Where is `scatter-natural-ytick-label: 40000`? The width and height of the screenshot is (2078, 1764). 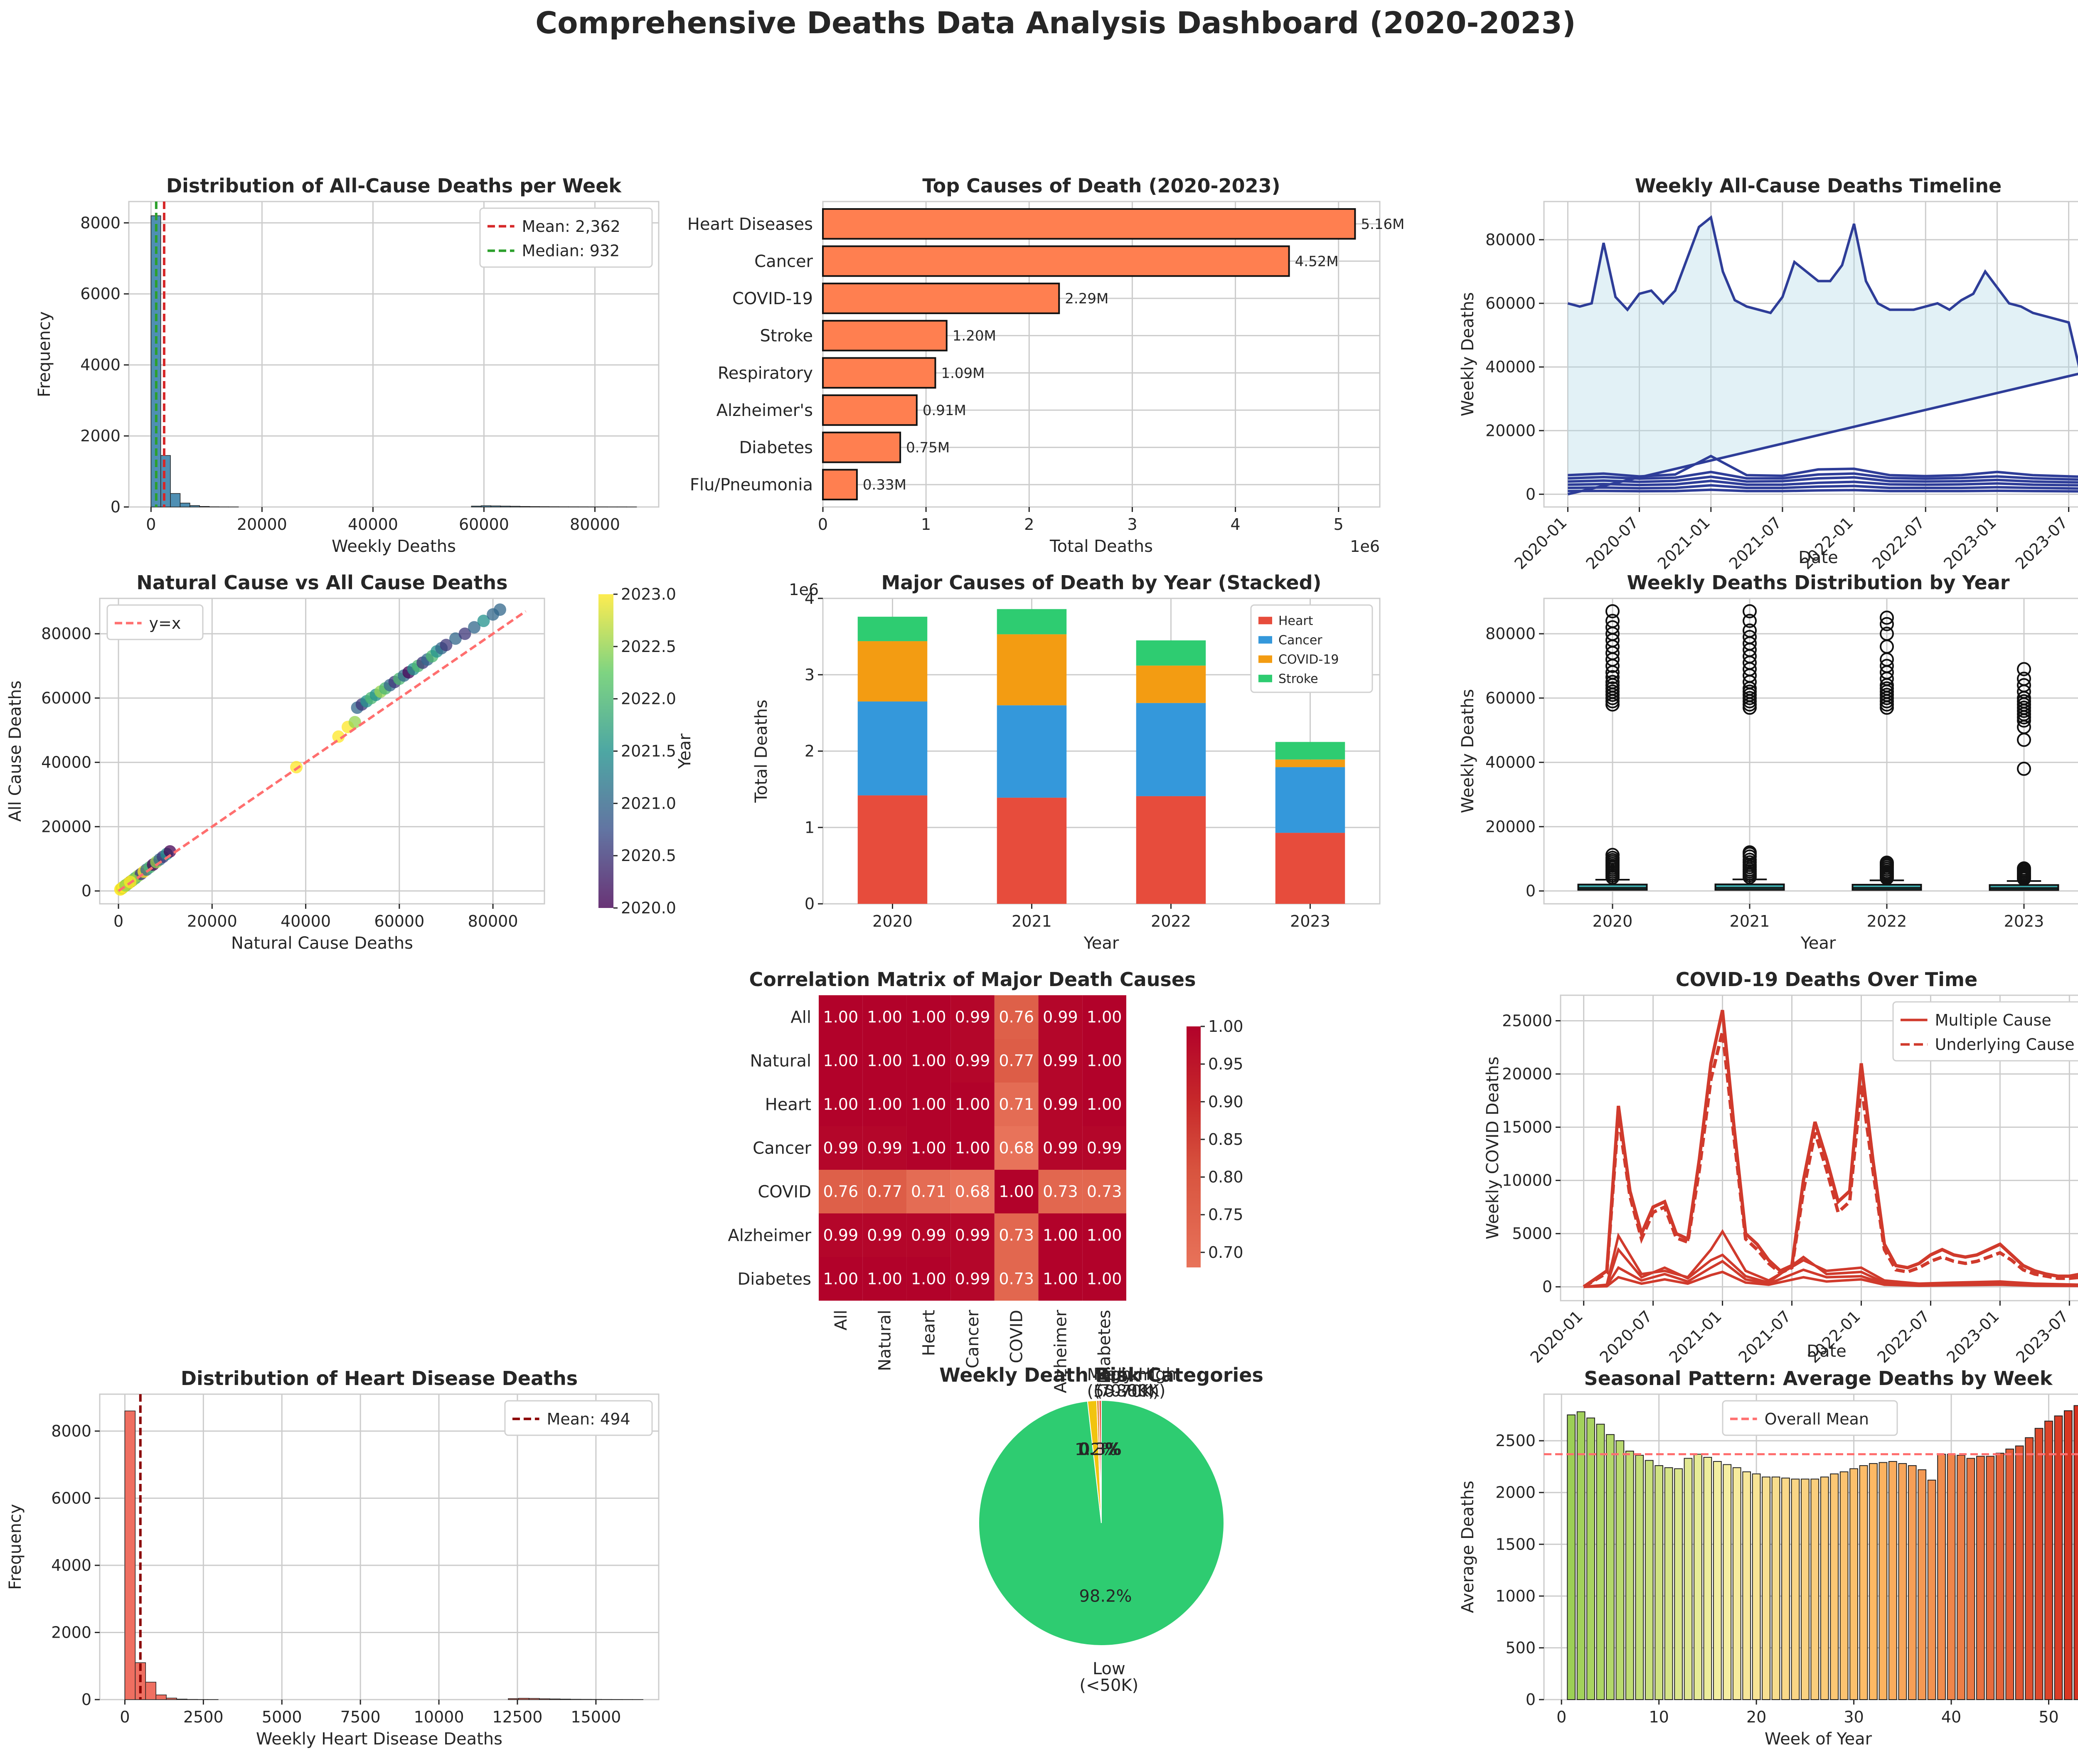 scatter-natural-ytick-label: 40000 is located at coordinates (66, 762).